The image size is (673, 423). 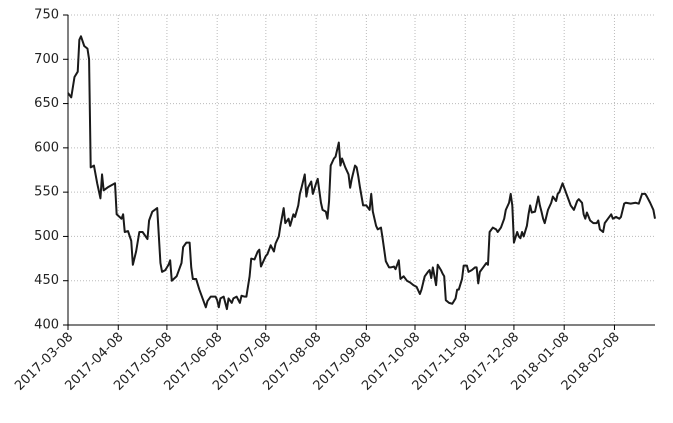 I want to click on y-tick-label: 750, so click(x=46, y=15).